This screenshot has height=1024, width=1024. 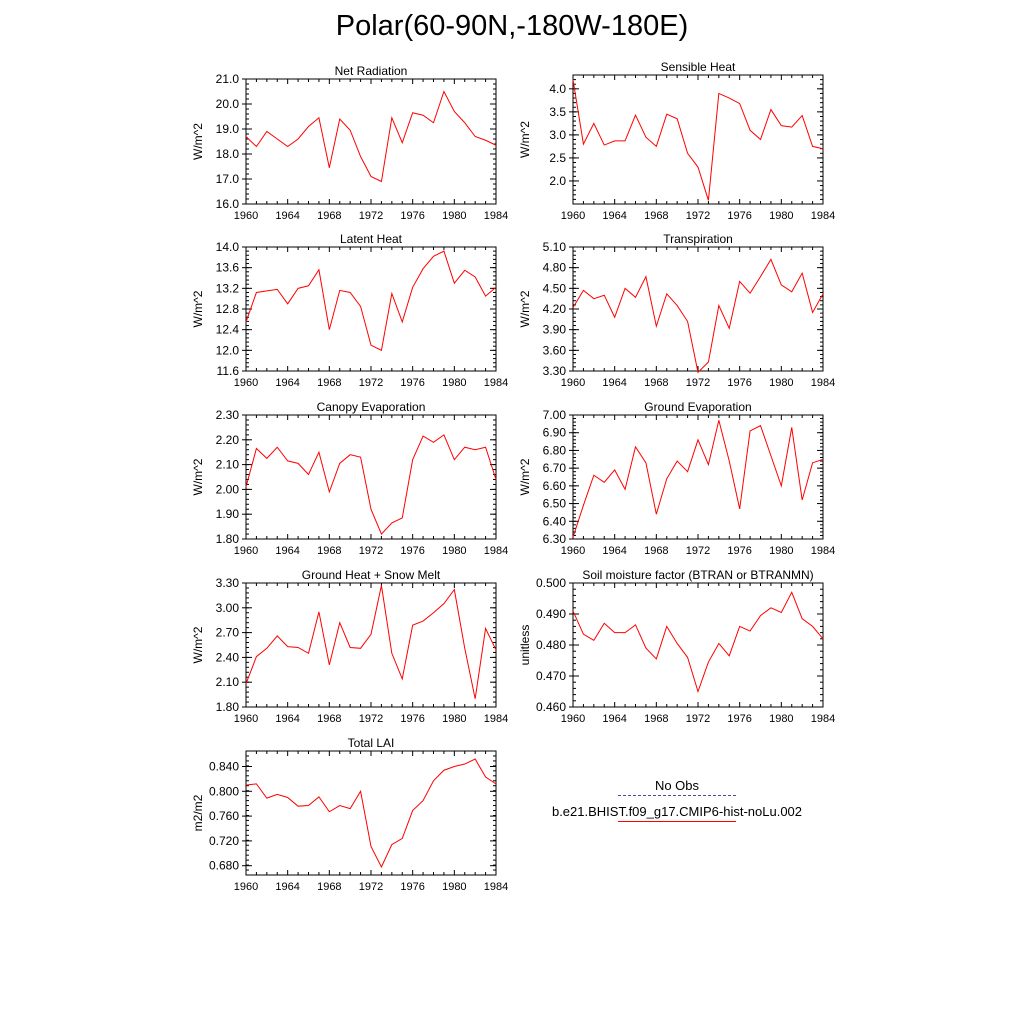 What do you see at coordinates (224, 866) in the screenshot?
I see `y-tick-label: 0.680` at bounding box center [224, 866].